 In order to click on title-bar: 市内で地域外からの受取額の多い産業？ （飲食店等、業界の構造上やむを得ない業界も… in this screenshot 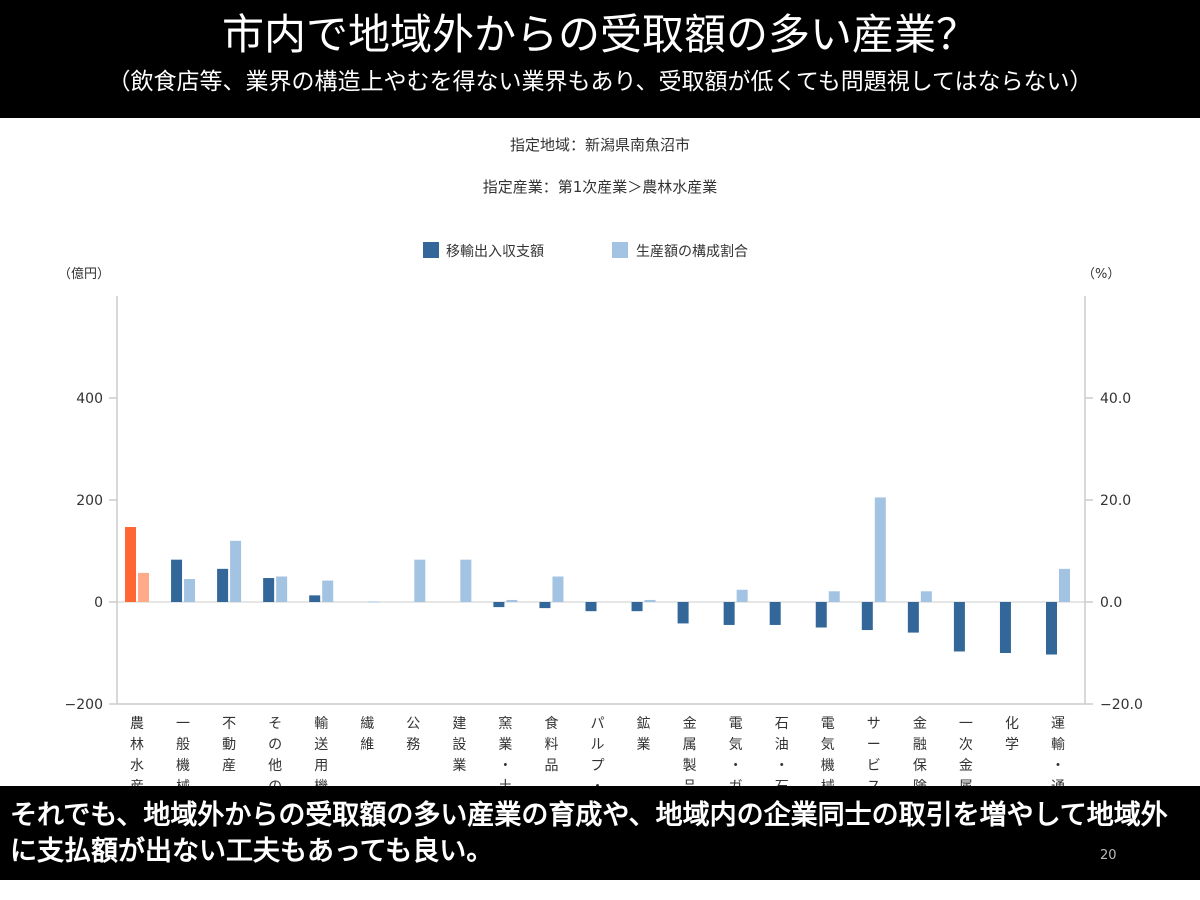, I will do `click(600, 59)`.